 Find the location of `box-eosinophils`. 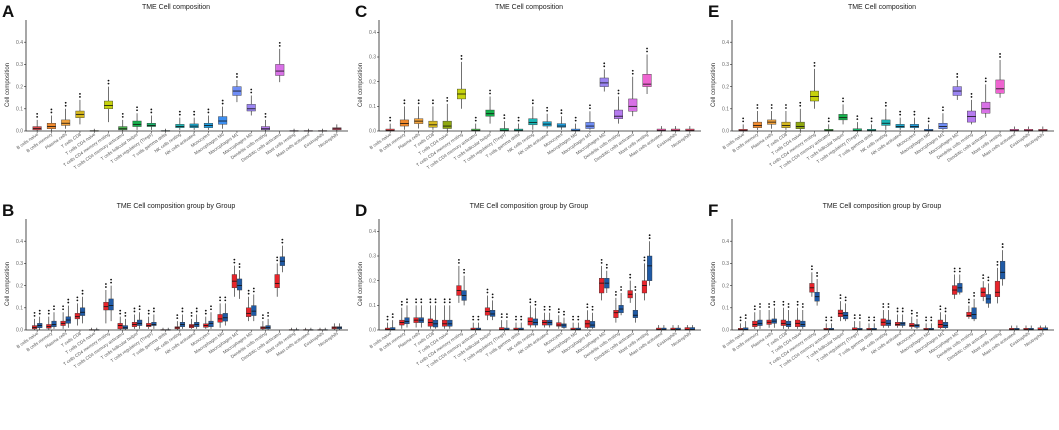

box-eosinophils is located at coordinates (323, 130).